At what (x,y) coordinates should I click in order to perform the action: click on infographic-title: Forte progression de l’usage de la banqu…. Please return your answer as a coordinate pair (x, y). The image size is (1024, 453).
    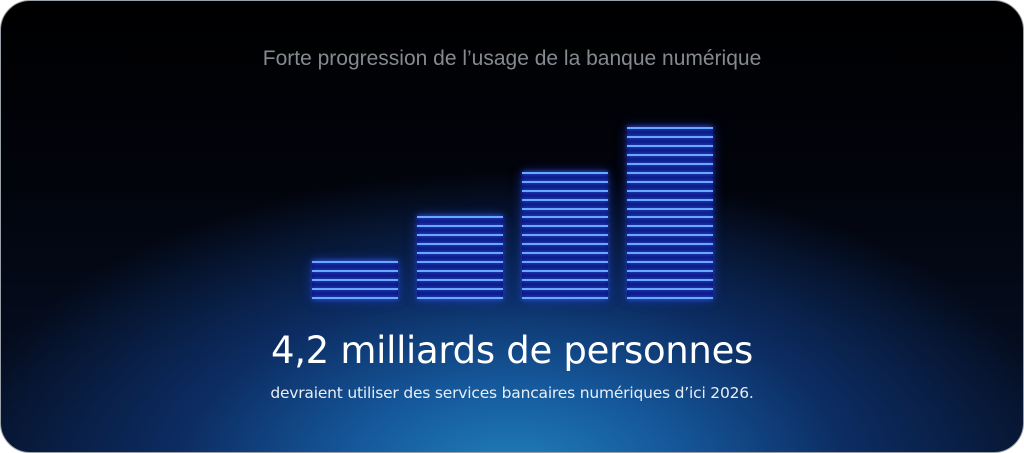
    Looking at the image, I should click on (512, 58).